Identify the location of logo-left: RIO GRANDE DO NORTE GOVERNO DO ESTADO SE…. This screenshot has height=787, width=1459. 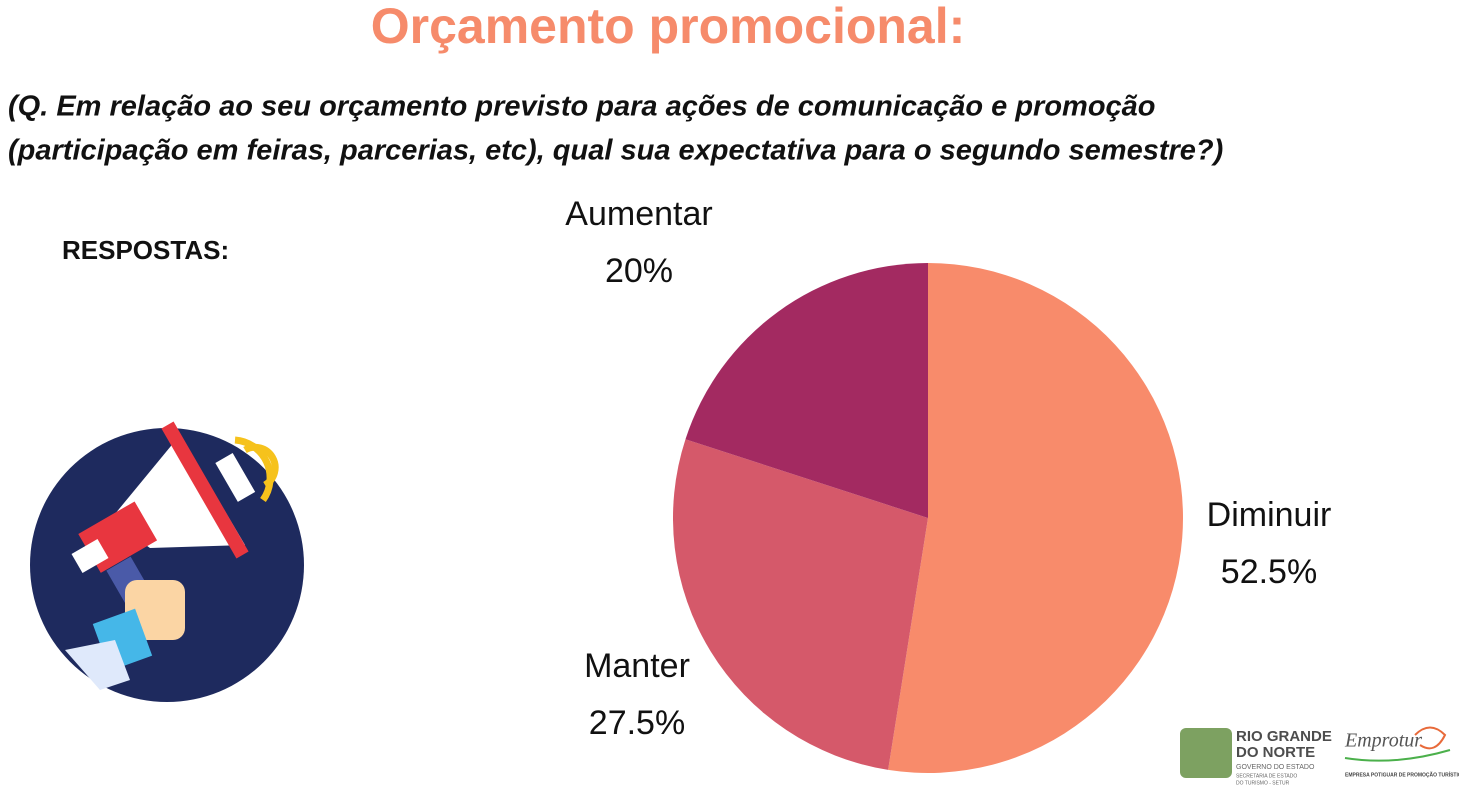
(1256, 757).